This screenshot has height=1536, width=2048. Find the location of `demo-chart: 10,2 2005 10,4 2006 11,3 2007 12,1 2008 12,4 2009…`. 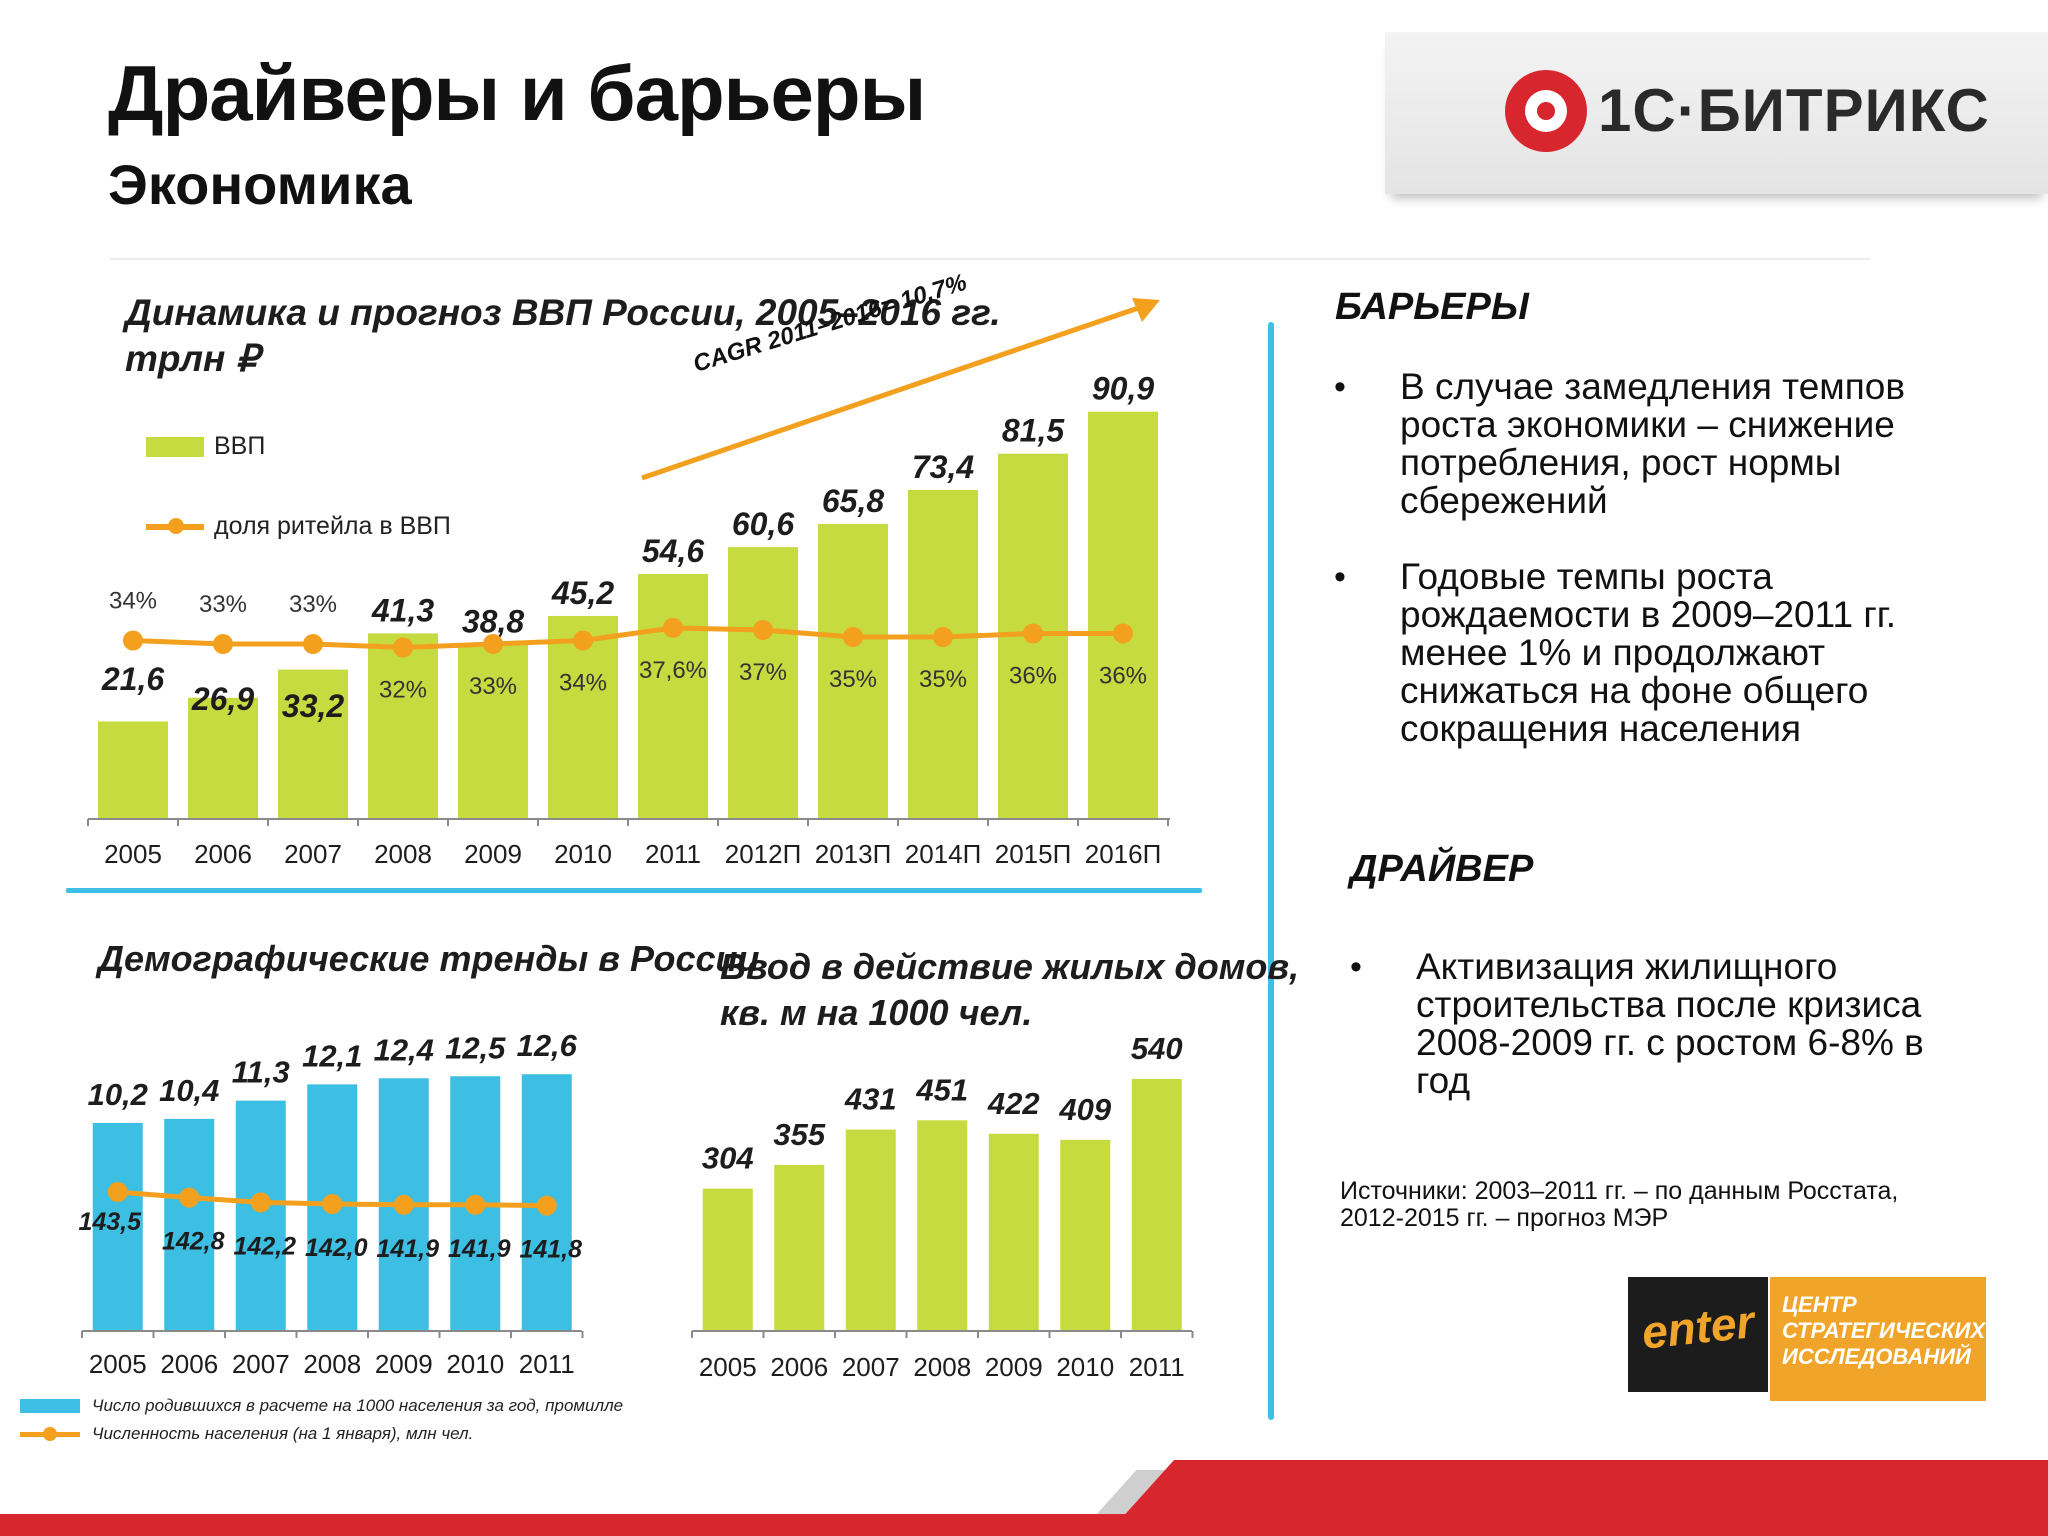

demo-chart: 10,2 2005 10,4 2006 11,3 2007 12,1 2008 12,4 2009… is located at coordinates (331, 1203).